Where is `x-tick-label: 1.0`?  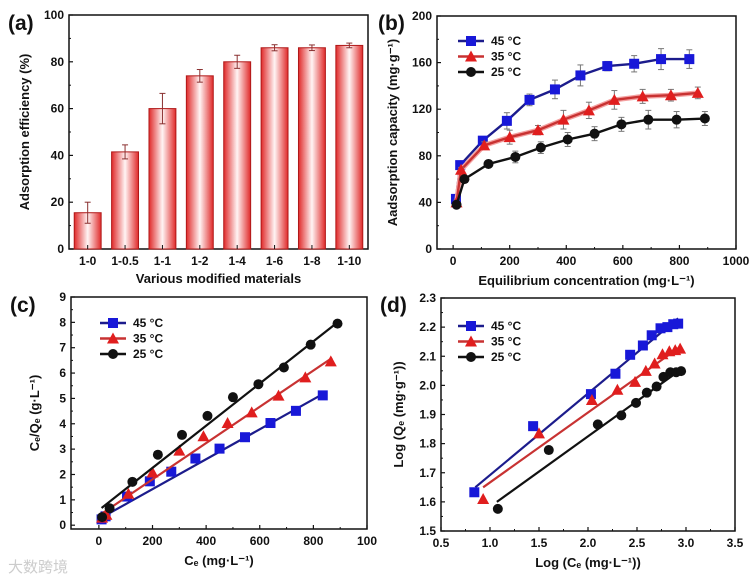 x-tick-label: 1.0 is located at coordinates (490, 543).